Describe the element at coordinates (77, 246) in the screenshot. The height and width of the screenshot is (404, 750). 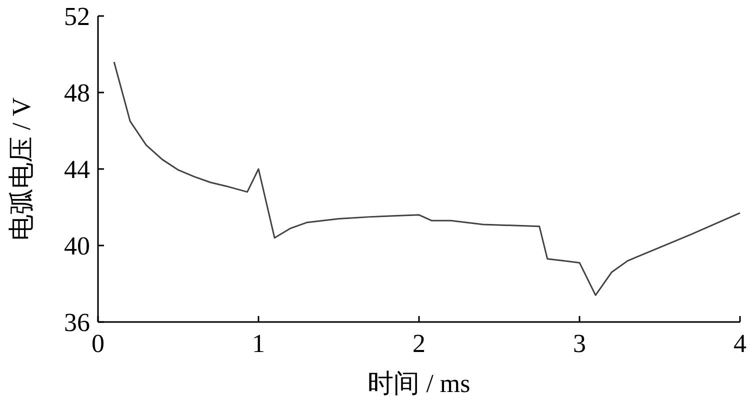
I see `y-tick-label: 40` at that location.